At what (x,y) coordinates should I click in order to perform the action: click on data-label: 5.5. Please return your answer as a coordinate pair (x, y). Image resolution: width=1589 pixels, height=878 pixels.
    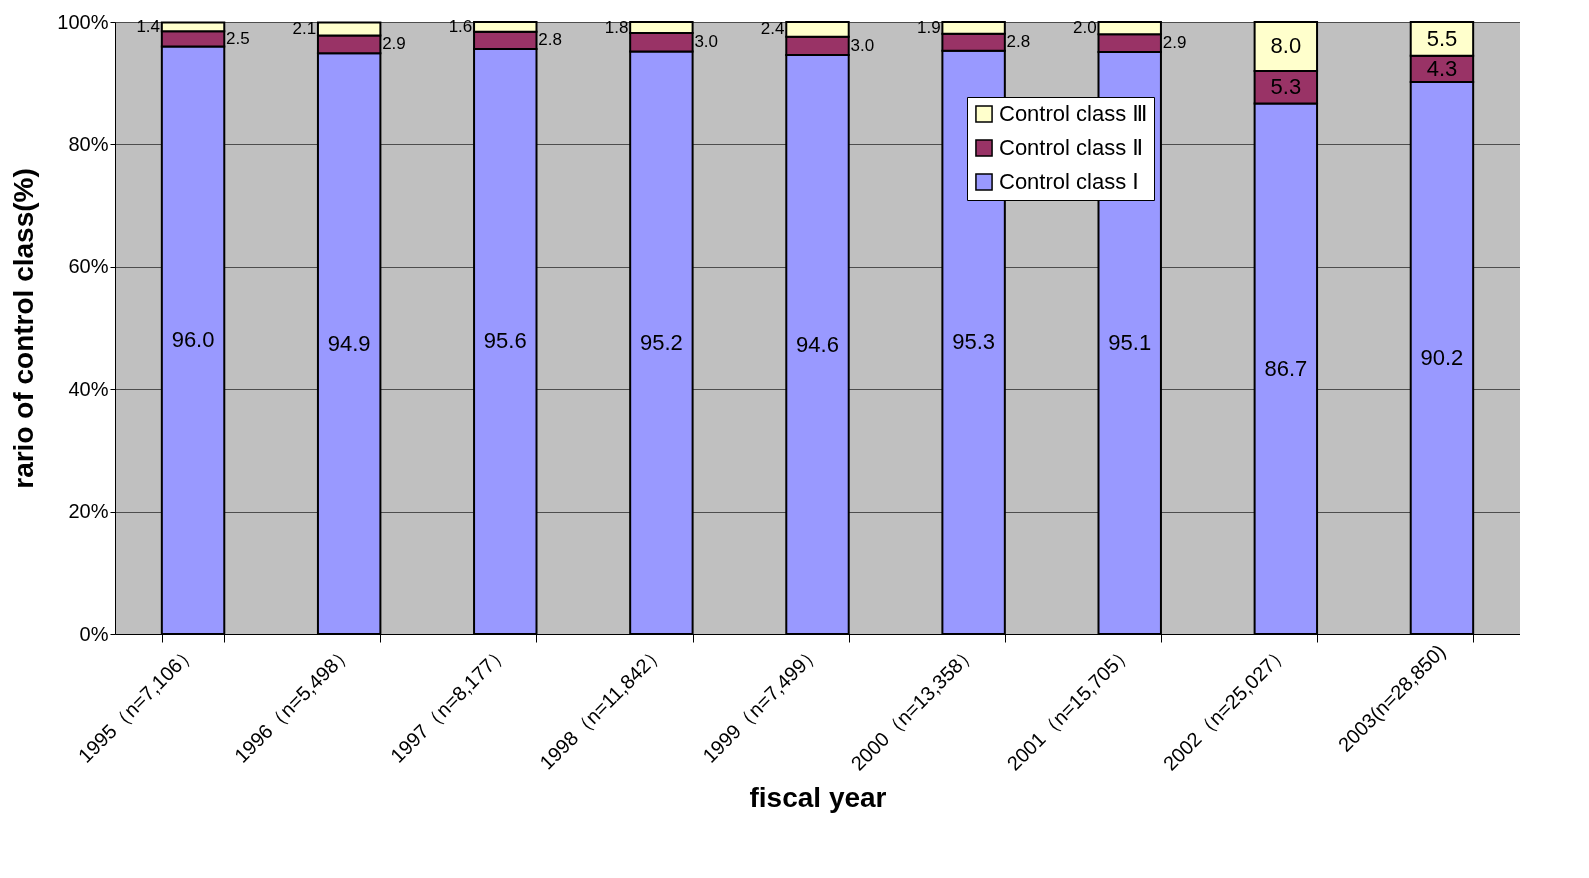
    Looking at the image, I should click on (1442, 38).